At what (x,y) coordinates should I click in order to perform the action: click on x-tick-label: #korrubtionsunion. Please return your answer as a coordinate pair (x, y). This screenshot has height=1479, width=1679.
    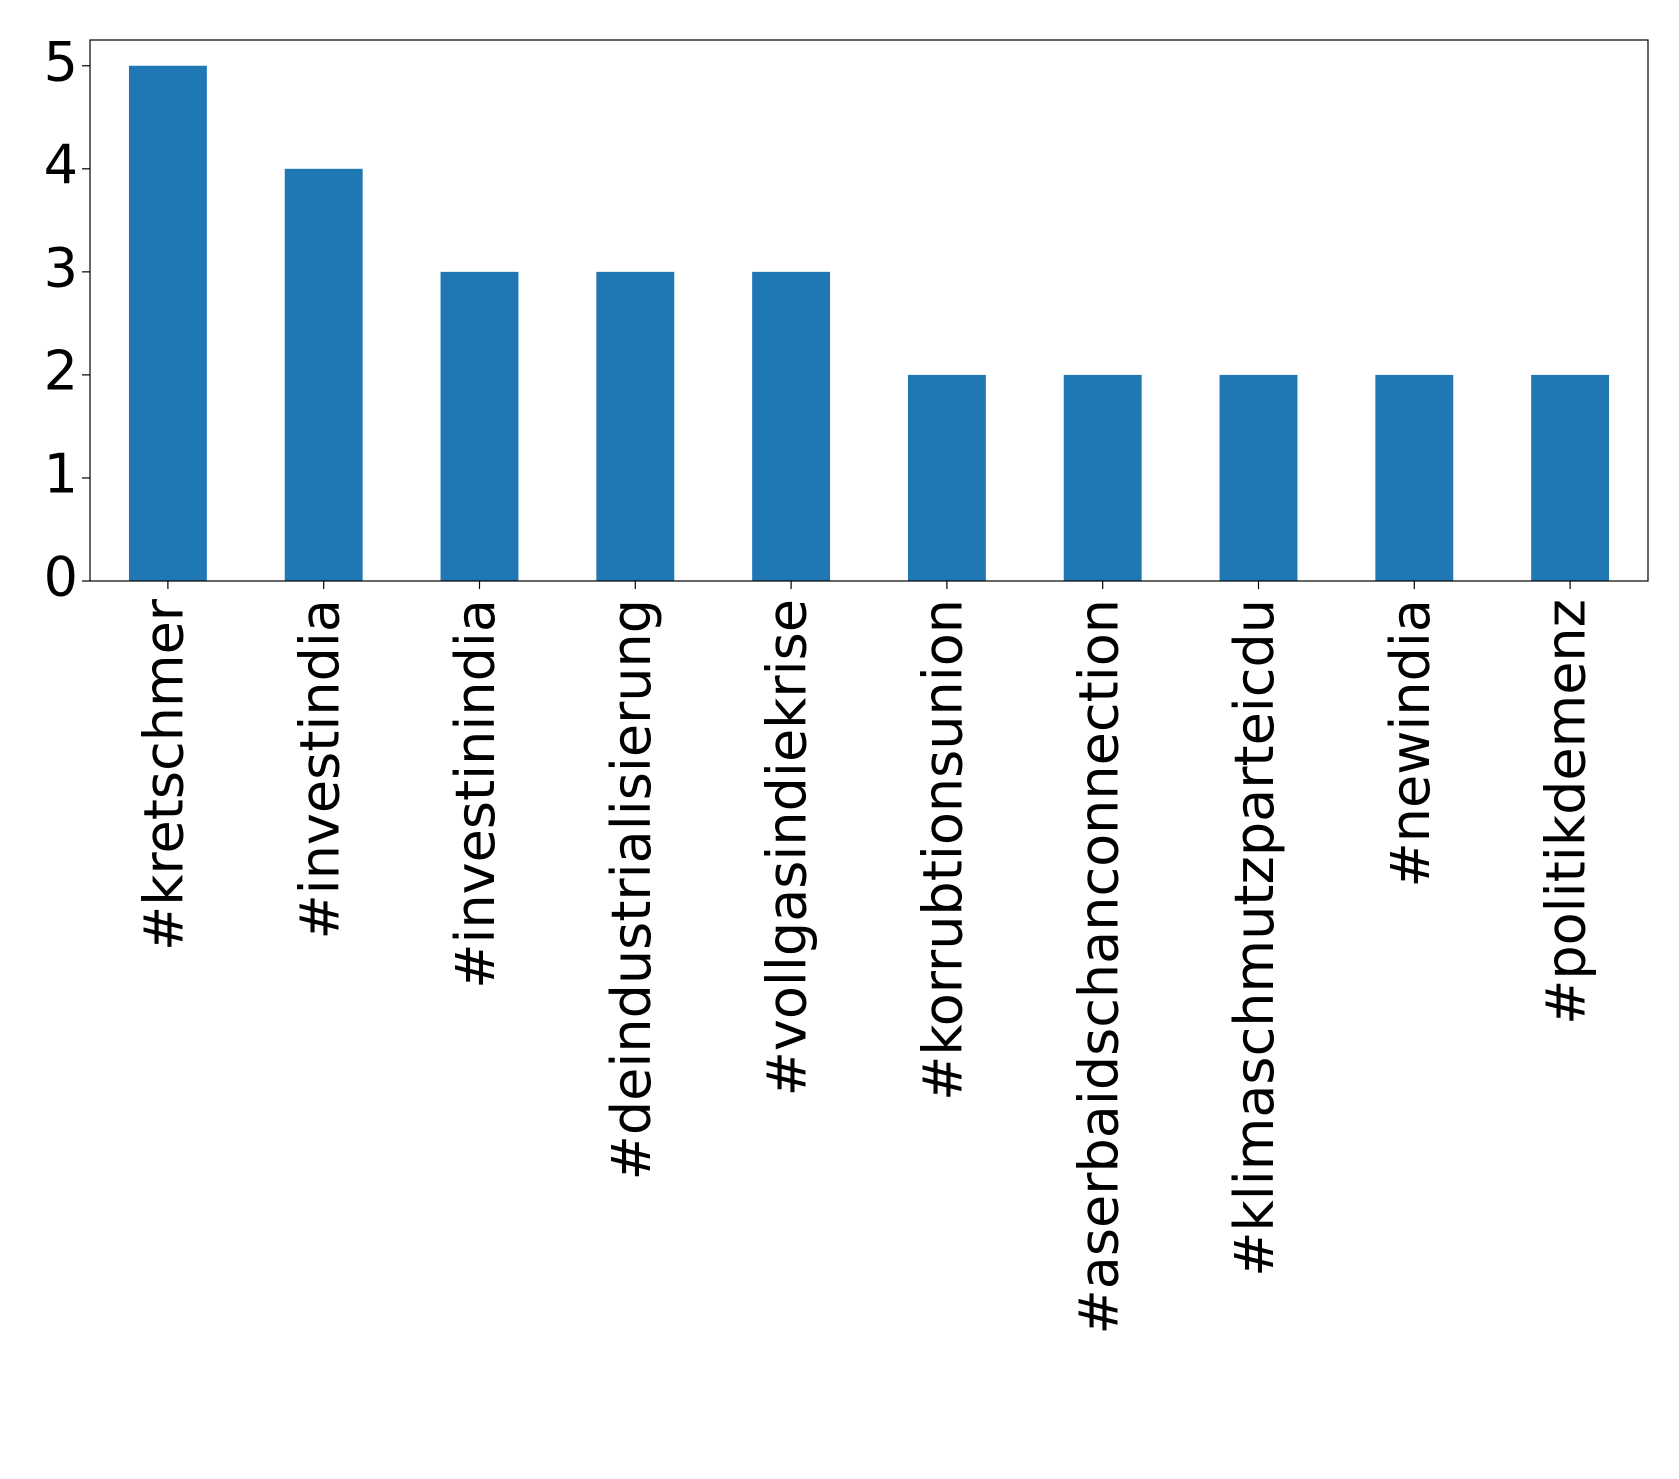
    Looking at the image, I should click on (943, 850).